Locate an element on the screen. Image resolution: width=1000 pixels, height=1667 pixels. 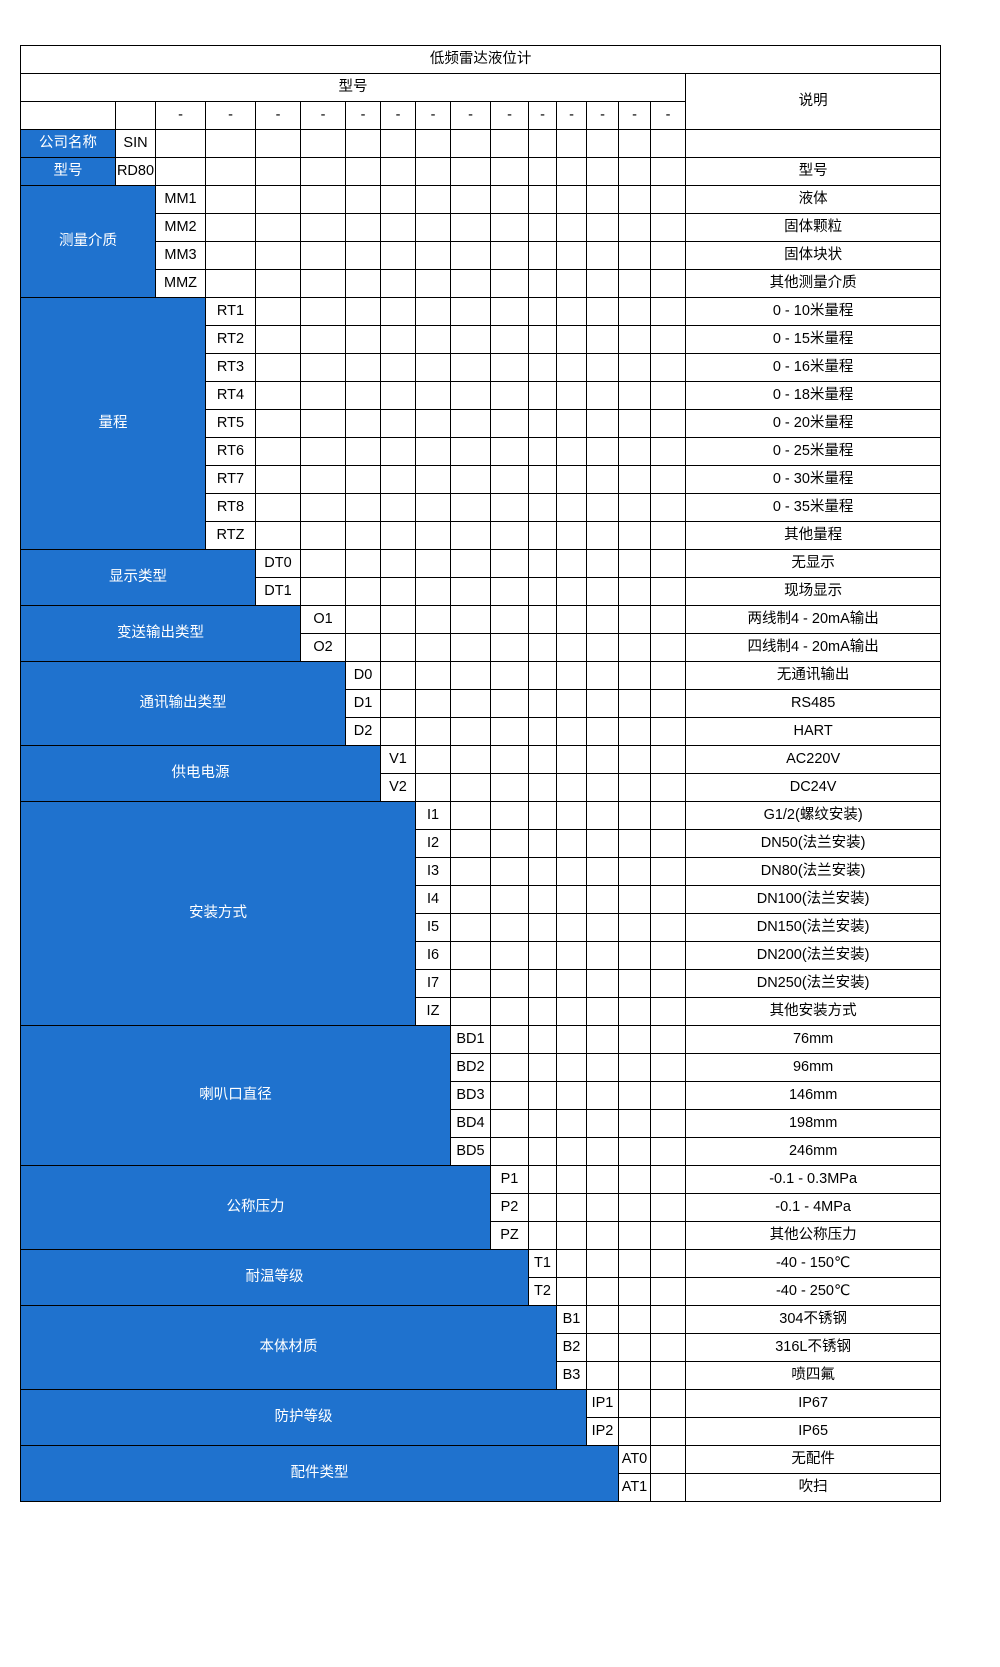
group-label-11: 耐温等级 is located at coordinates (274, 1277).